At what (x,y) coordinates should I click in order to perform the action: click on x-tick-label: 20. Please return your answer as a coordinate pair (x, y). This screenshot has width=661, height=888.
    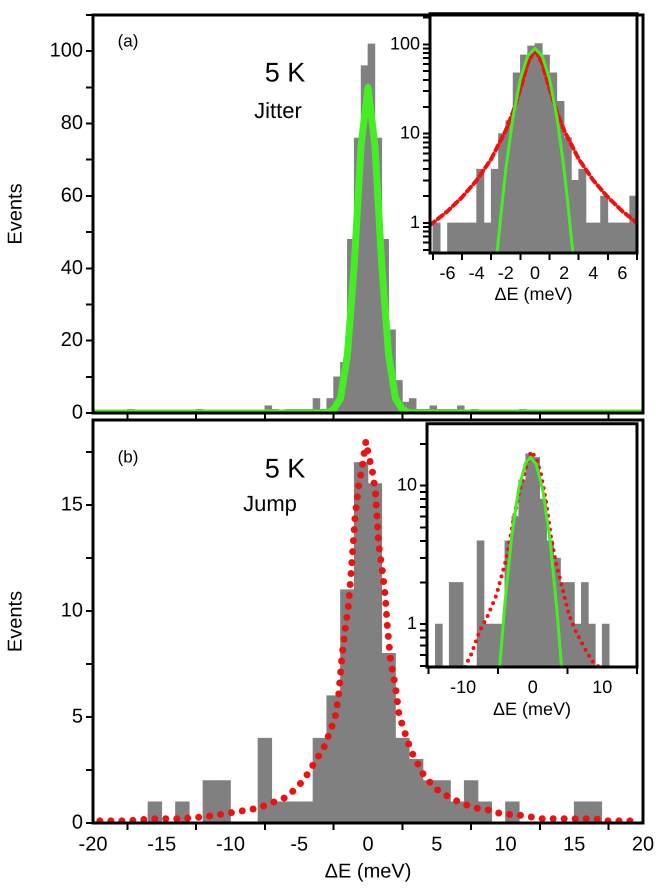
    Looking at the image, I should click on (643, 845).